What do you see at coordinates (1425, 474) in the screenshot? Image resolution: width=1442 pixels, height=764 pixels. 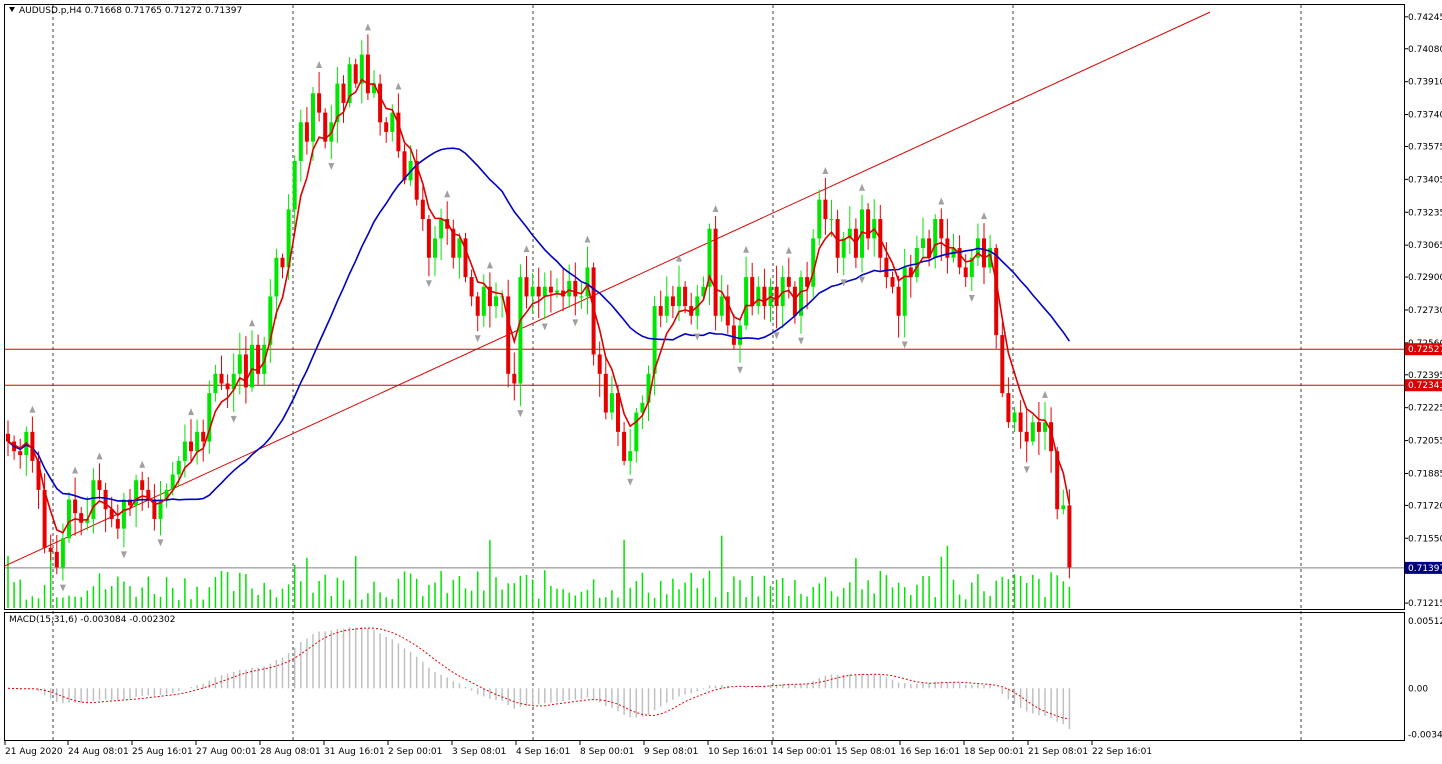 I see `price-tick-label: 0.71885` at bounding box center [1425, 474].